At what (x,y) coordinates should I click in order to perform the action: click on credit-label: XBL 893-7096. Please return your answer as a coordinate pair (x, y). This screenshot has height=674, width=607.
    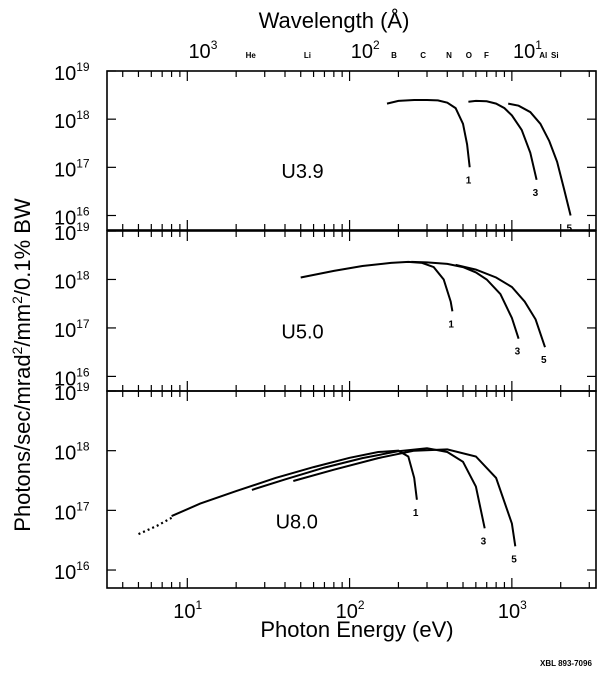
    Looking at the image, I should click on (566, 663).